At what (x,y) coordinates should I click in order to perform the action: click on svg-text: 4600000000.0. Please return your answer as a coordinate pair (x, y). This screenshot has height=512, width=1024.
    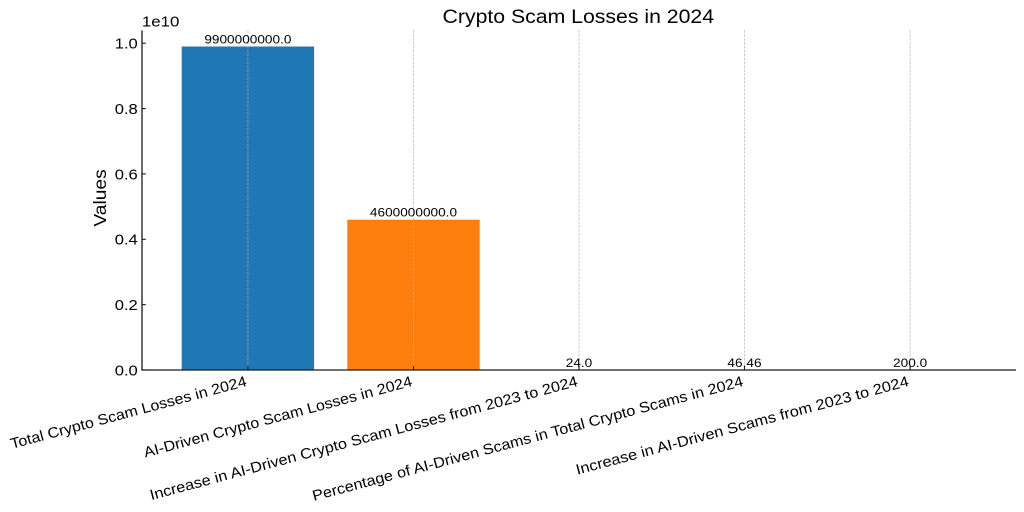
    Looking at the image, I should click on (413, 213).